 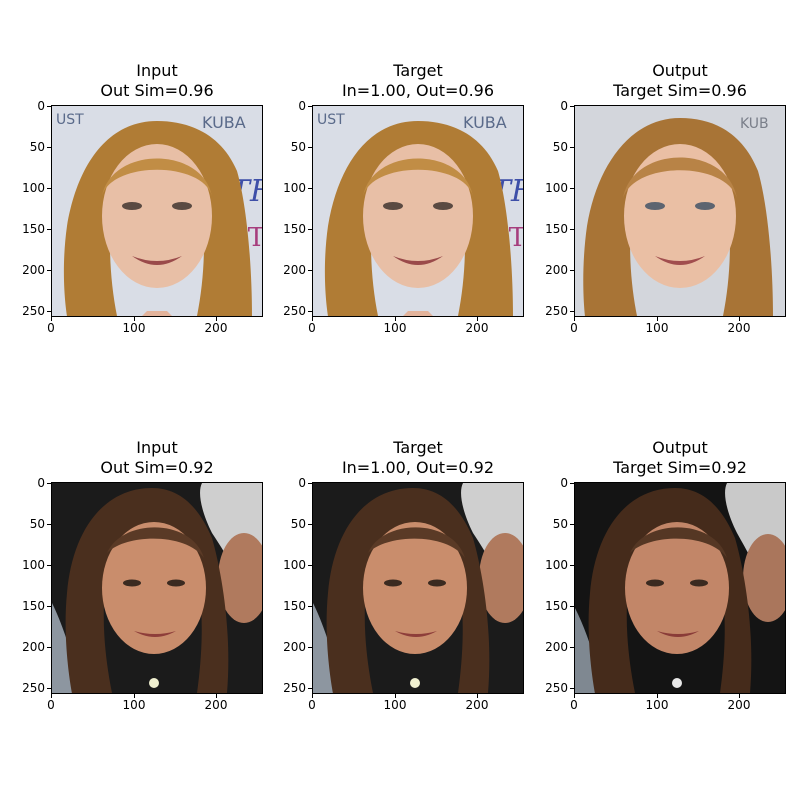 What do you see at coordinates (157, 90) in the screenshot?
I see `panel-1-title-line2: Out Sim=0.96` at bounding box center [157, 90].